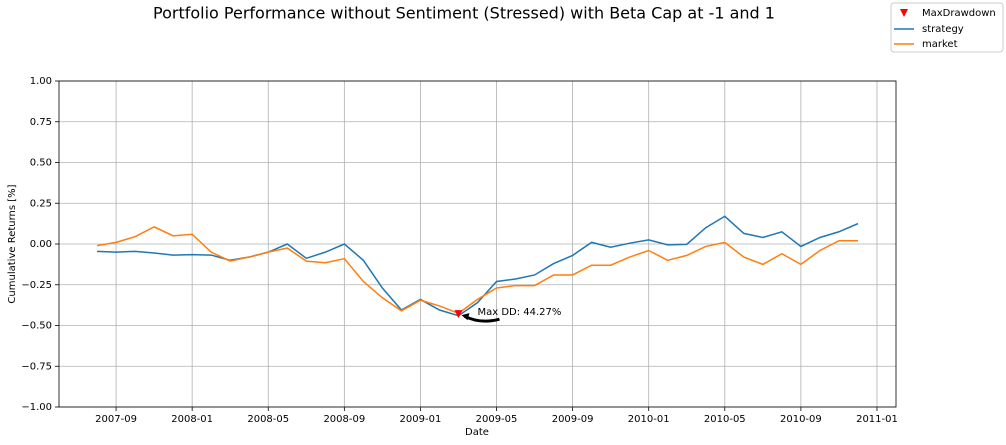 The image size is (1006, 445). Describe the element at coordinates (519, 312) in the screenshot. I see `annotation: Max DD: 44.27%` at that location.